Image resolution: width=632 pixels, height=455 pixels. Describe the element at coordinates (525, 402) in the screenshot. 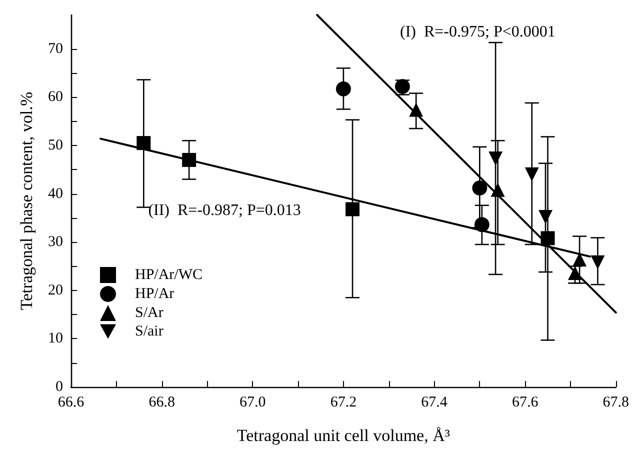

I see `x-tick-label: 67.6` at that location.